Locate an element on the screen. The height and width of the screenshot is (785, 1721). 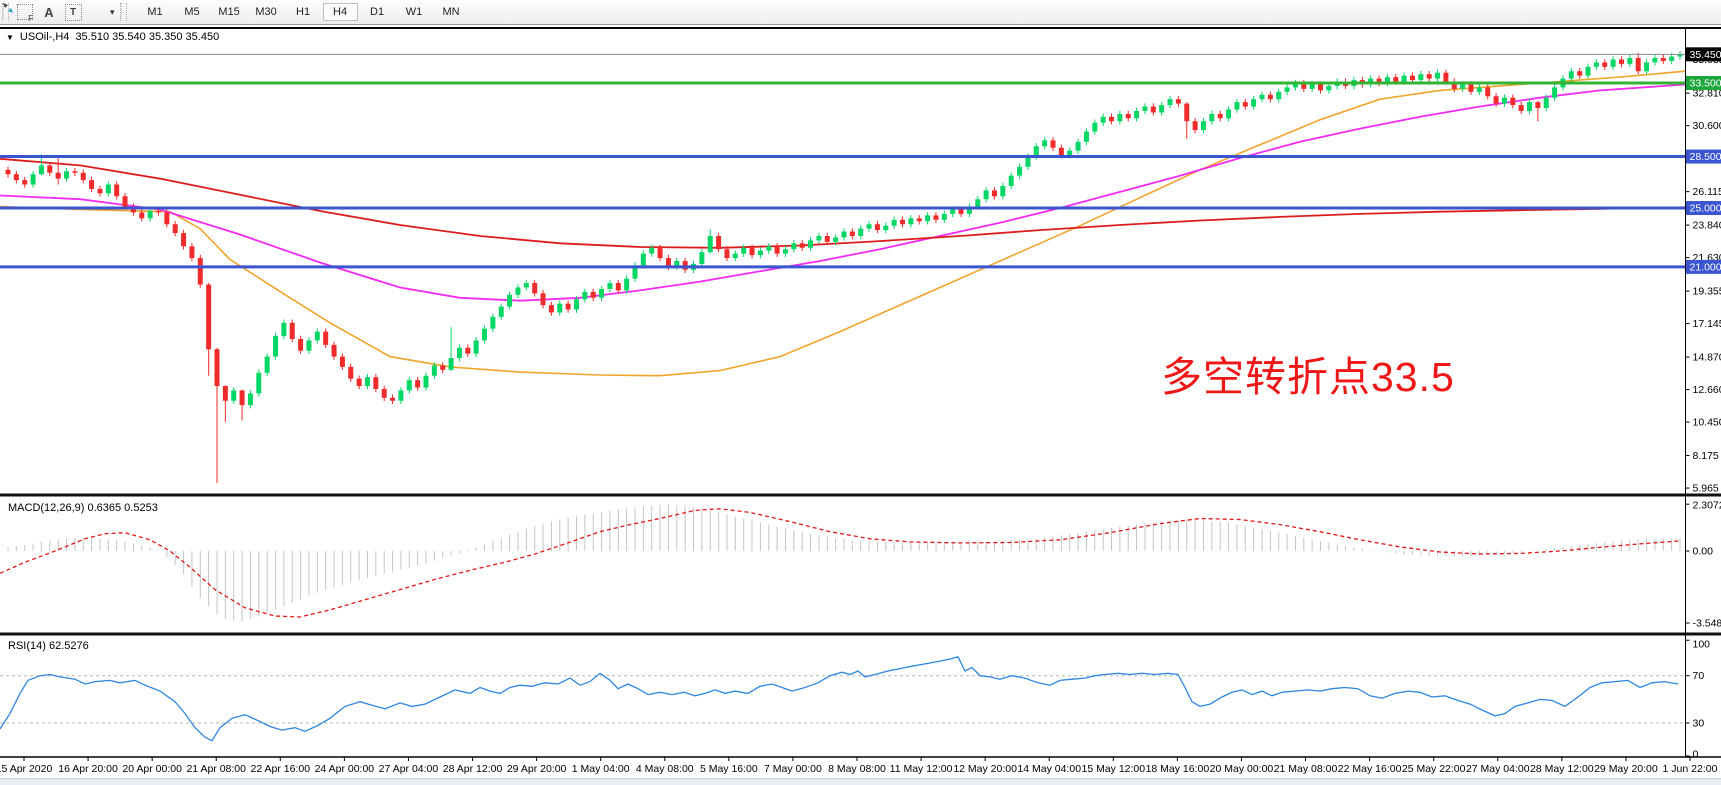
svg-text: 12.660 is located at coordinates (1707, 390).